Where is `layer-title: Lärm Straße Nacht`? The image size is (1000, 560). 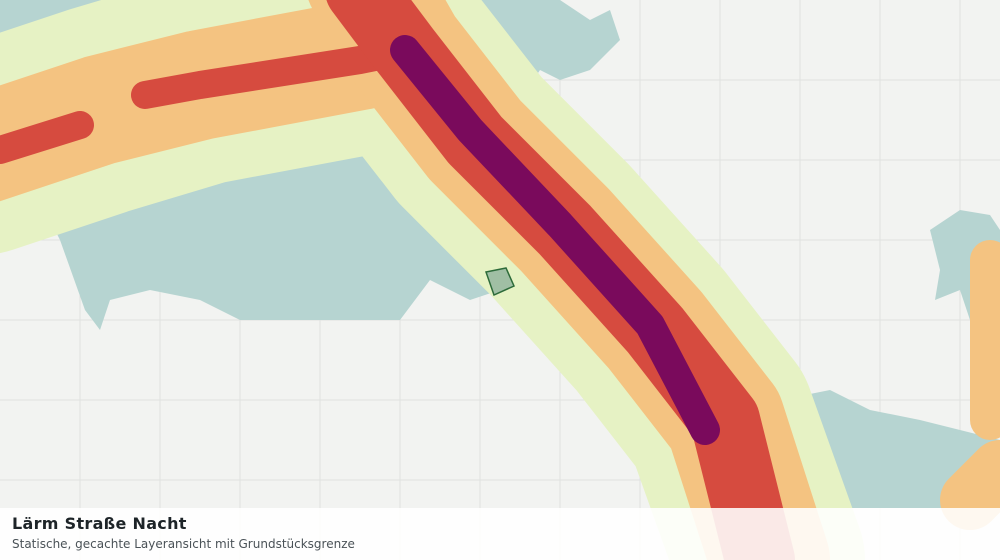
layer-title: Lärm Straße Nacht is located at coordinates (99, 523).